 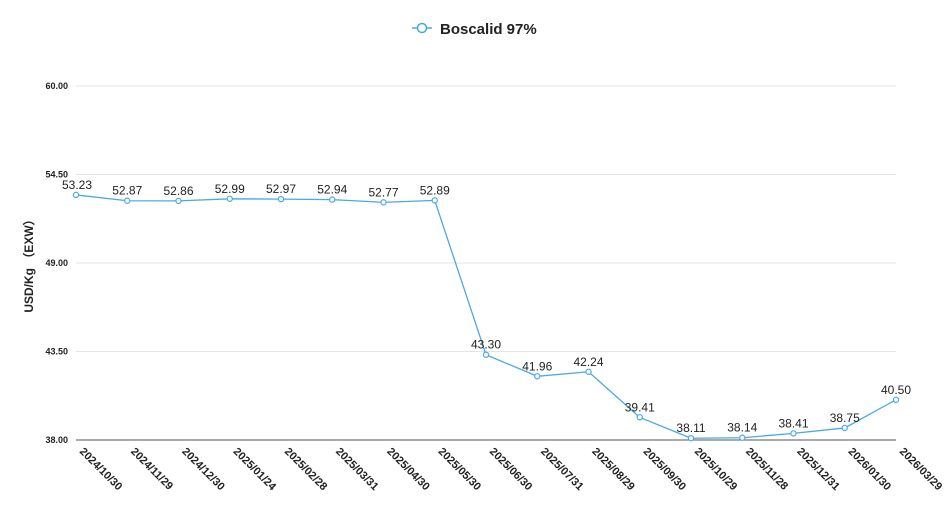 I want to click on y-tick-label: 60.00, so click(x=56, y=86).